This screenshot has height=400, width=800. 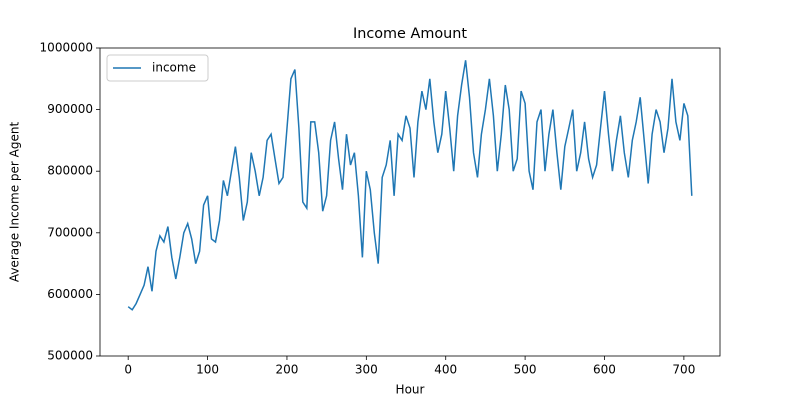 I want to click on x-tick-label: 100, so click(x=207, y=370).